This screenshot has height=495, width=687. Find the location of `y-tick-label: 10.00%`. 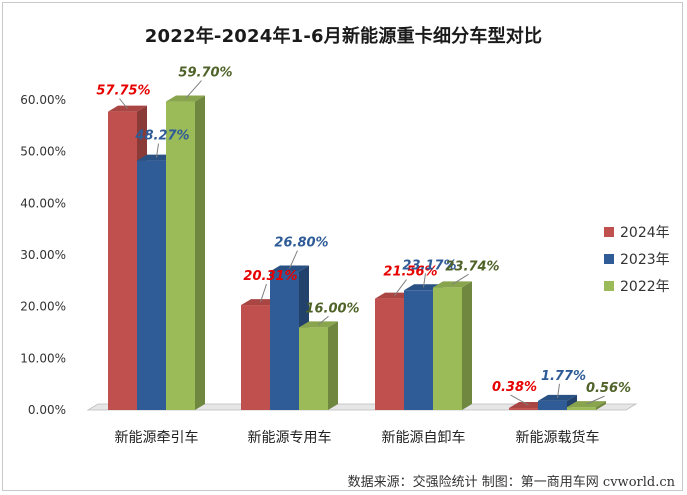

y-tick-label: 10.00% is located at coordinates (43, 358).